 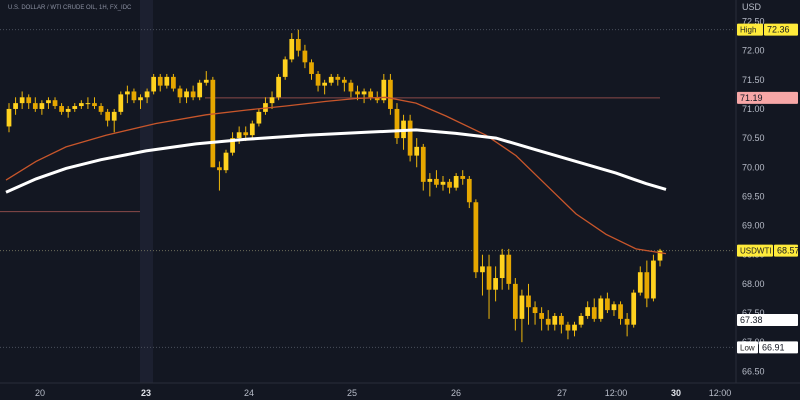 I want to click on time-tick-label: 26, so click(x=456, y=393).